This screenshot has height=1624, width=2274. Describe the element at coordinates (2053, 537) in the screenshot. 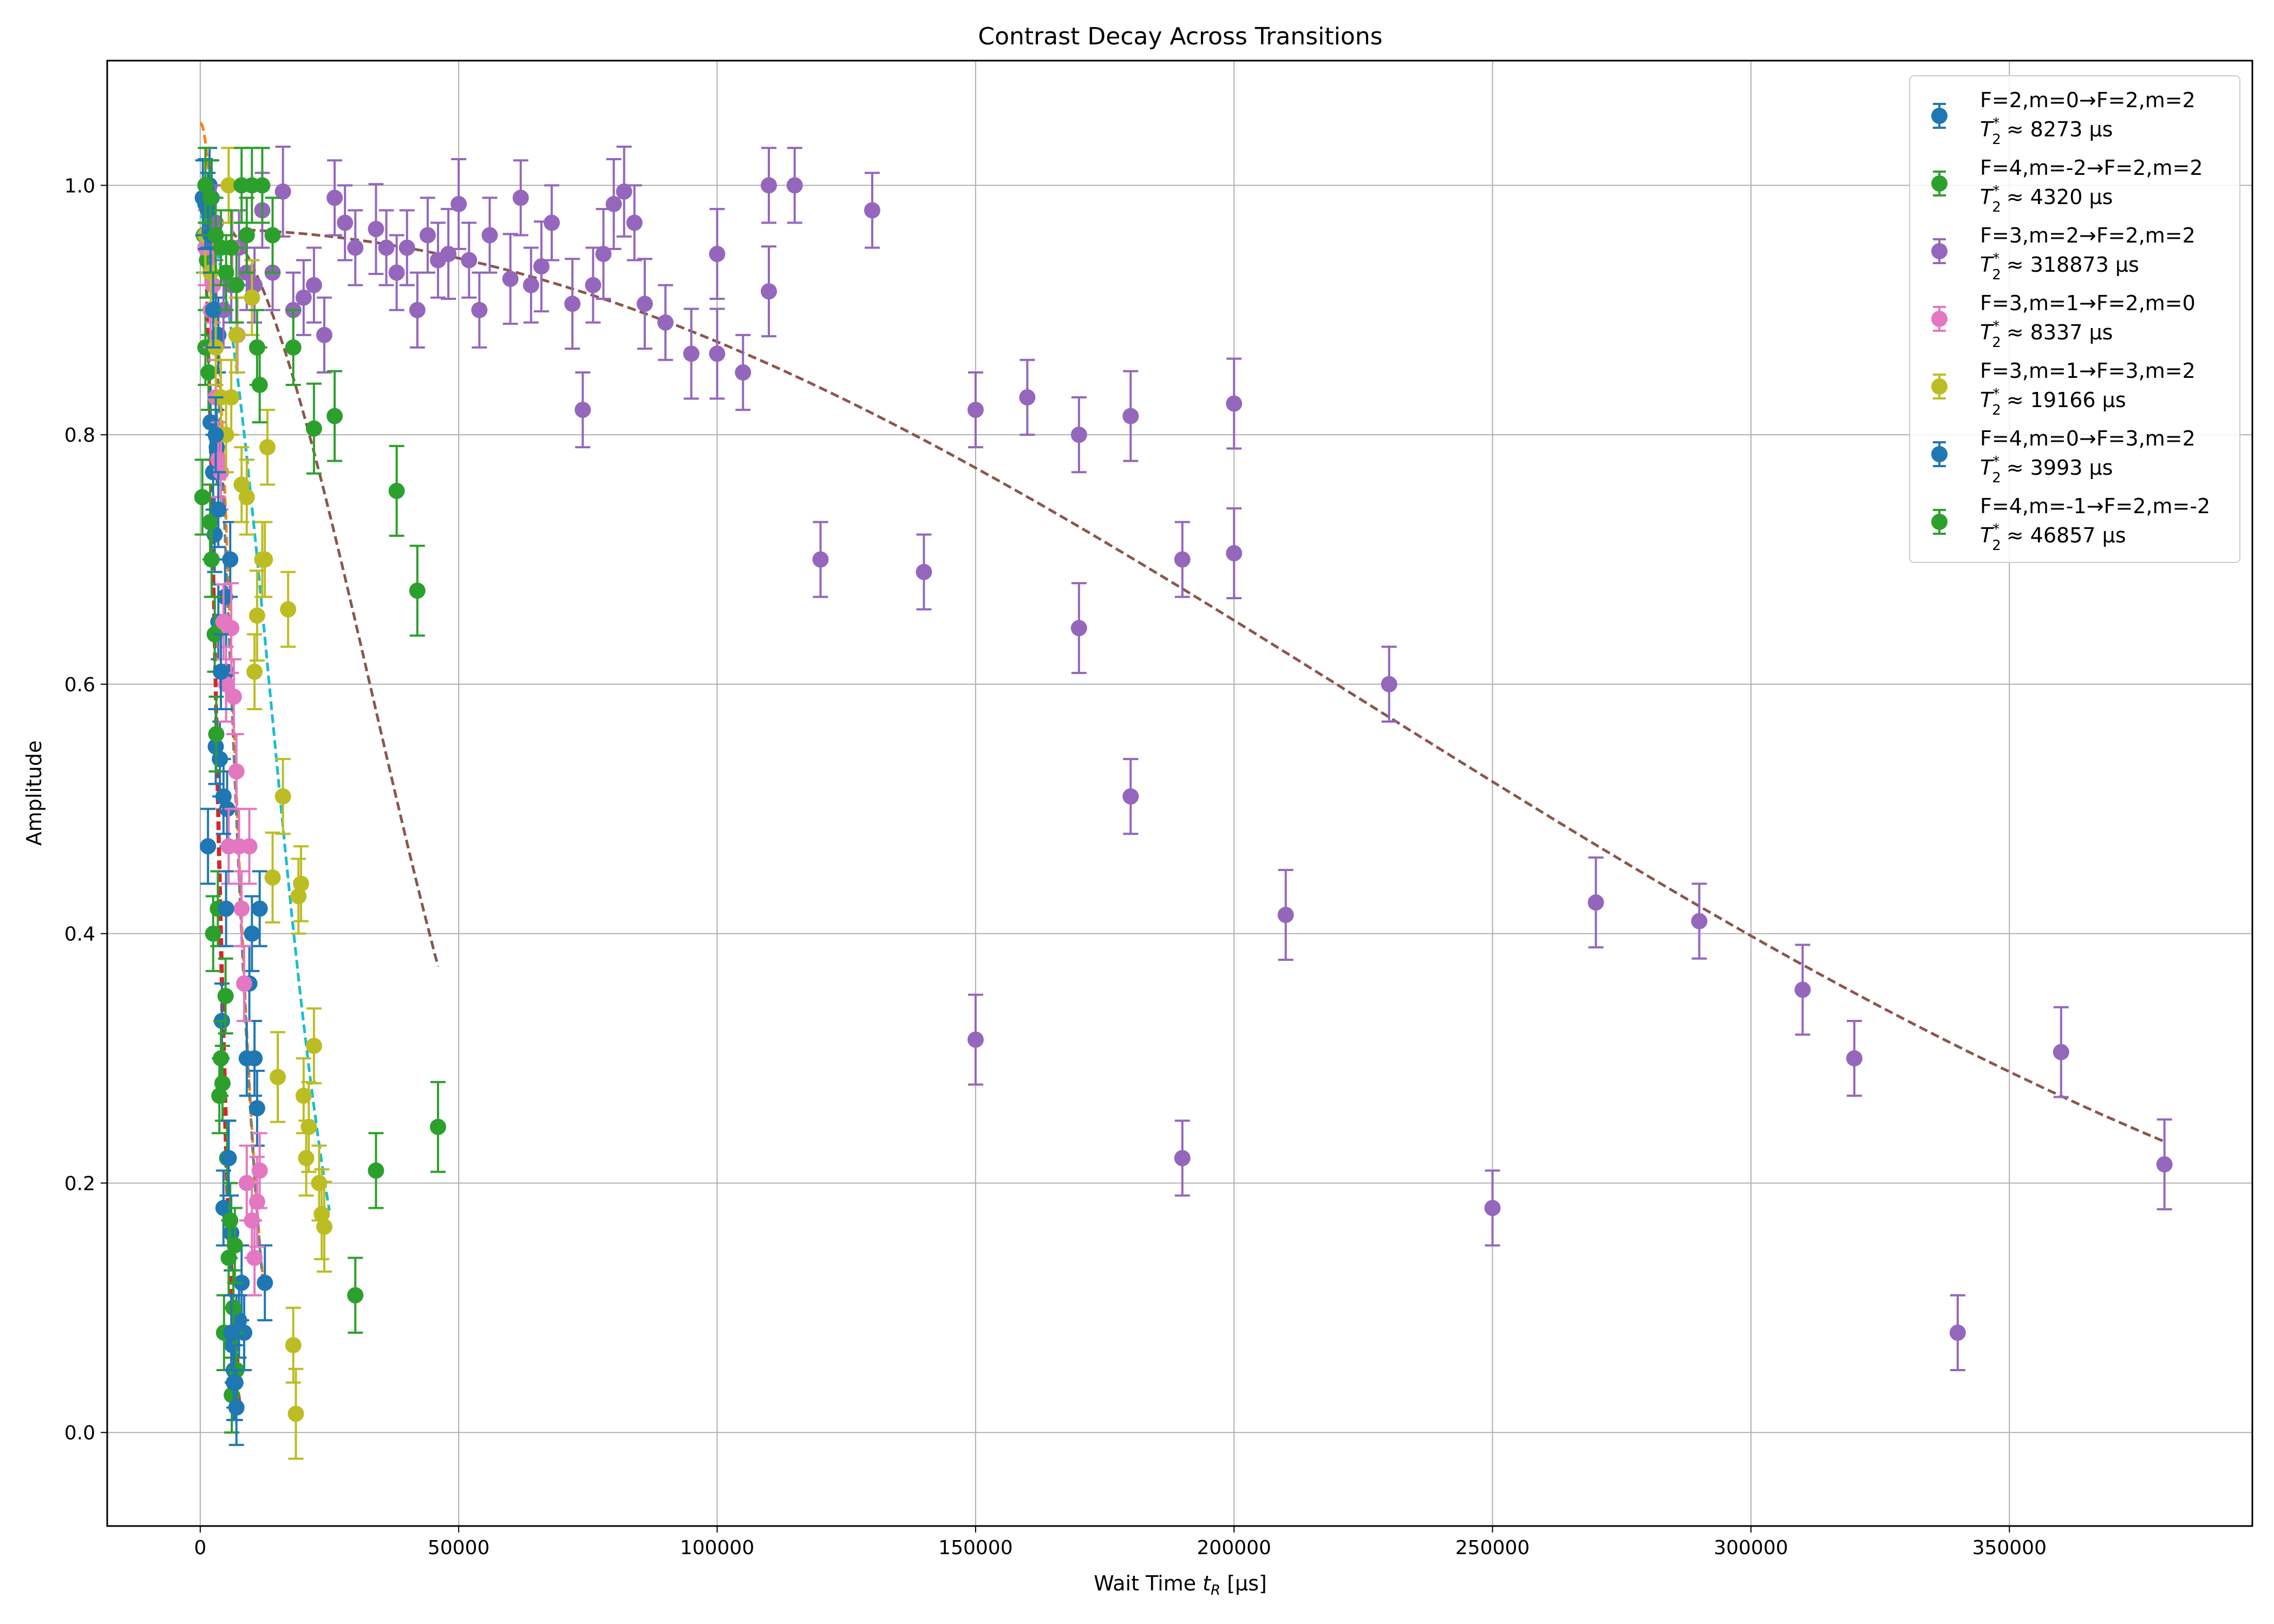

I see `legend-t2-label: T* 2 ≈ 46857 μs` at that location.